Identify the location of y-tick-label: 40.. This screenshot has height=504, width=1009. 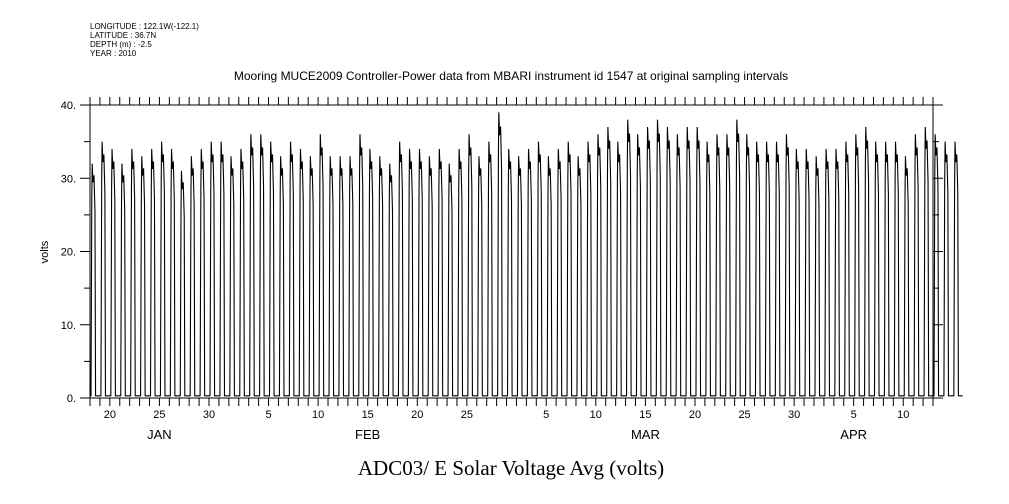
(68, 106).